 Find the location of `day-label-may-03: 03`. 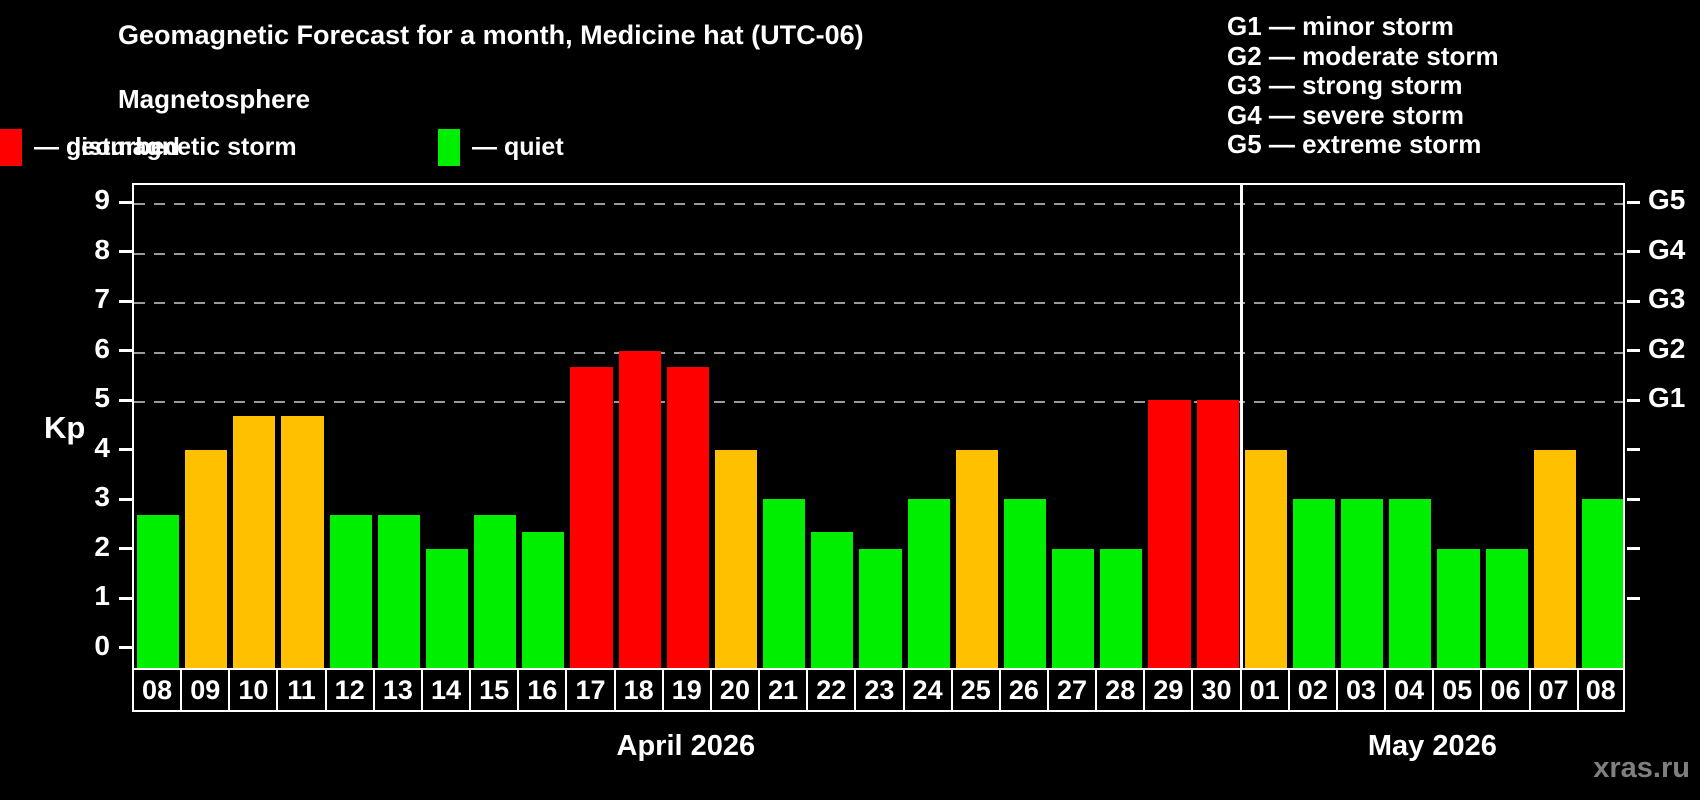

day-label-may-03: 03 is located at coordinates (1360, 690).